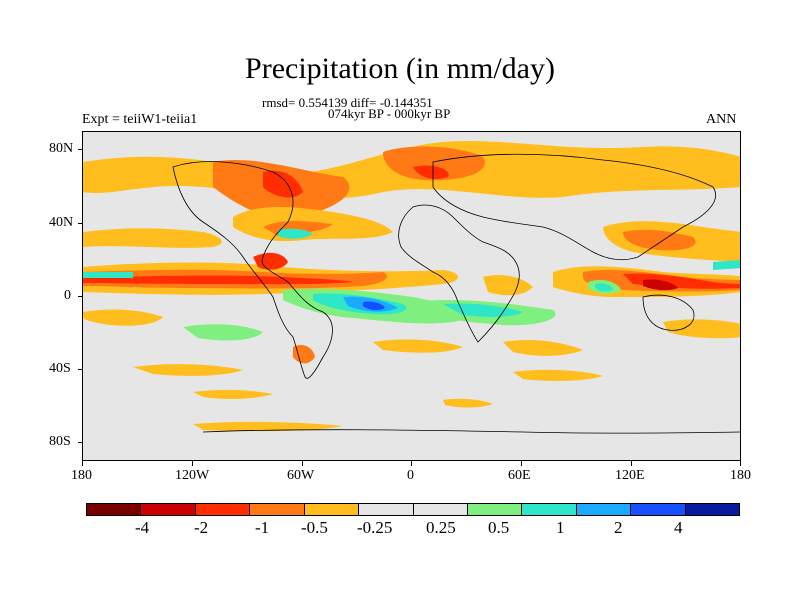  I want to click on experiment-label: Expt = teiiW1-teiia1, so click(140, 119).